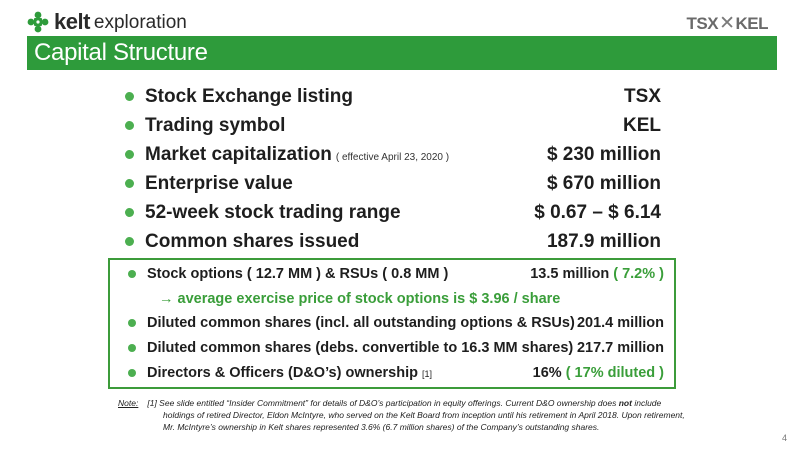 The image size is (800, 450). Describe the element at coordinates (642, 96) in the screenshot. I see `item-value: TSX` at that location.